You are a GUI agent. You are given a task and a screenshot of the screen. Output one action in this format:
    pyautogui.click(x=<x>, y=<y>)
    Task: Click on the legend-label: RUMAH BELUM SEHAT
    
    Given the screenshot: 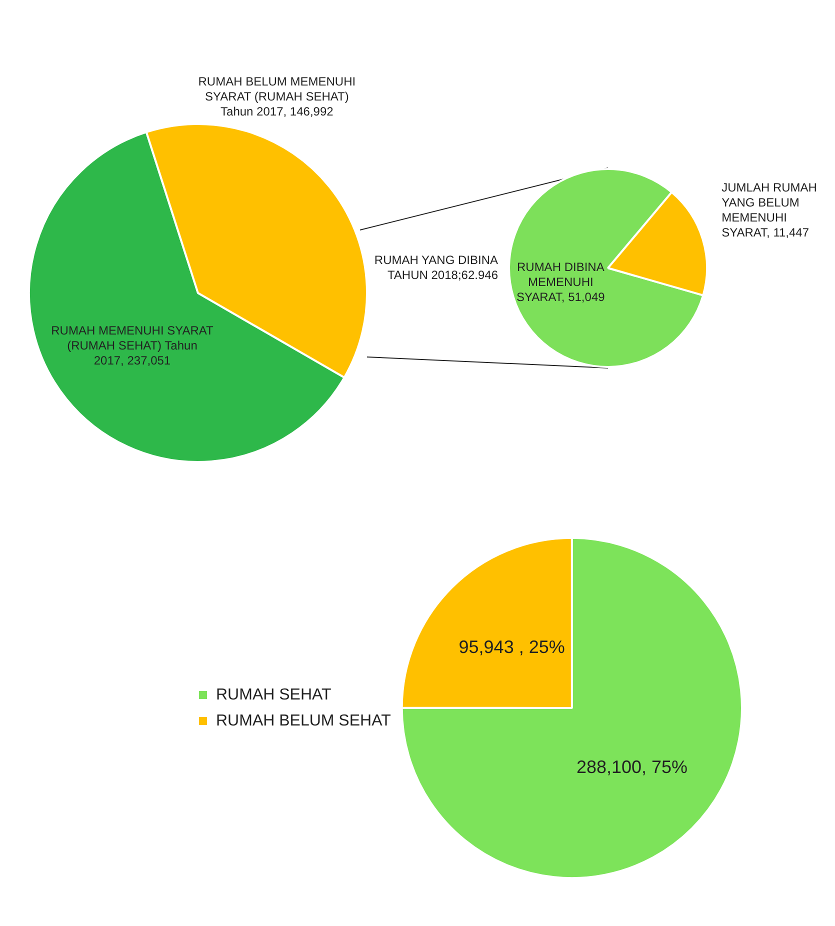 What is the action you would take?
    pyautogui.click(x=304, y=721)
    